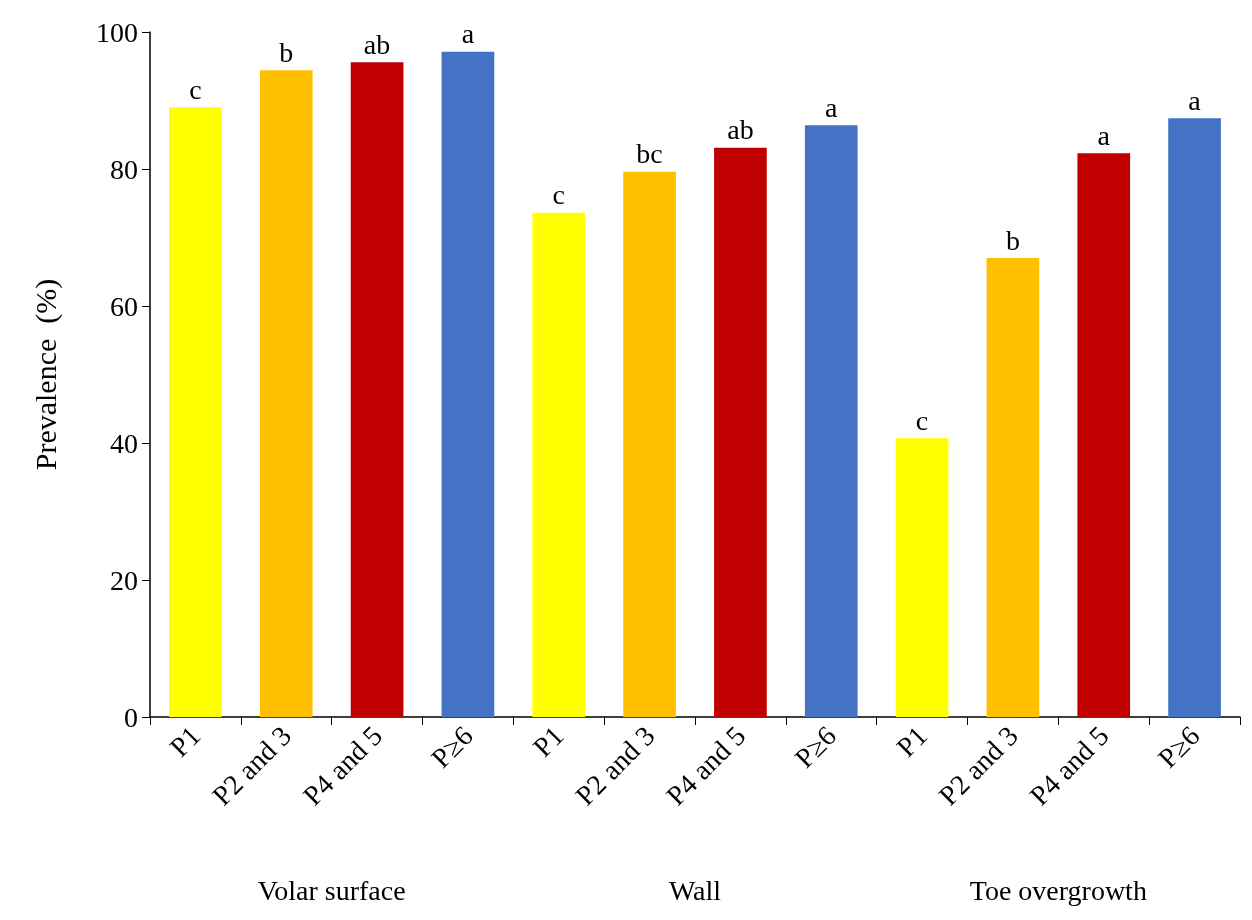  What do you see at coordinates (1058, 890) in the screenshot?
I see `text: Toe overgrowth` at bounding box center [1058, 890].